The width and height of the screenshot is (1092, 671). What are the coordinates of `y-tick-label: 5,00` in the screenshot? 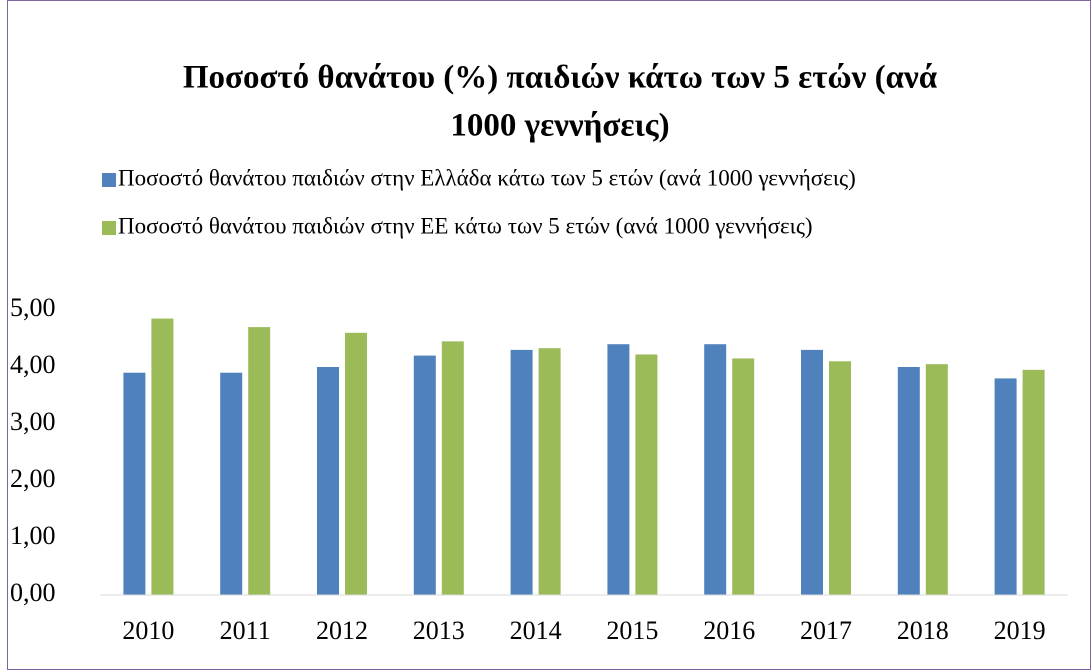 It's located at (33, 307).